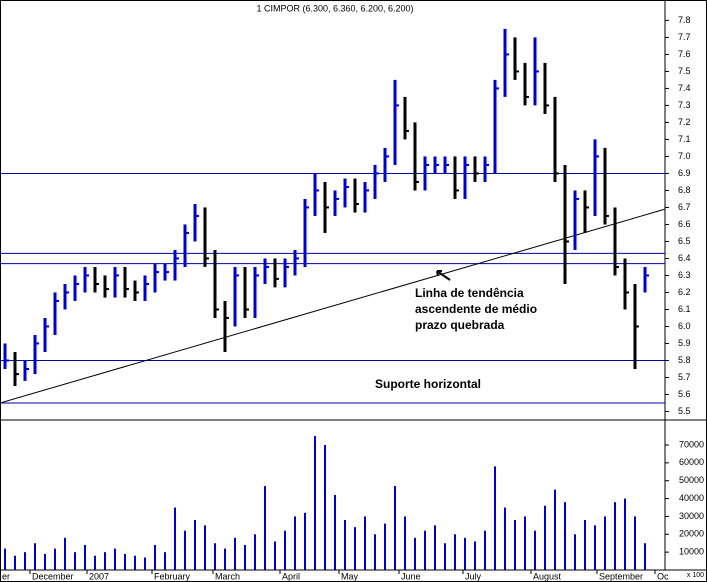  I want to click on x-tick-label: September, so click(621, 576).